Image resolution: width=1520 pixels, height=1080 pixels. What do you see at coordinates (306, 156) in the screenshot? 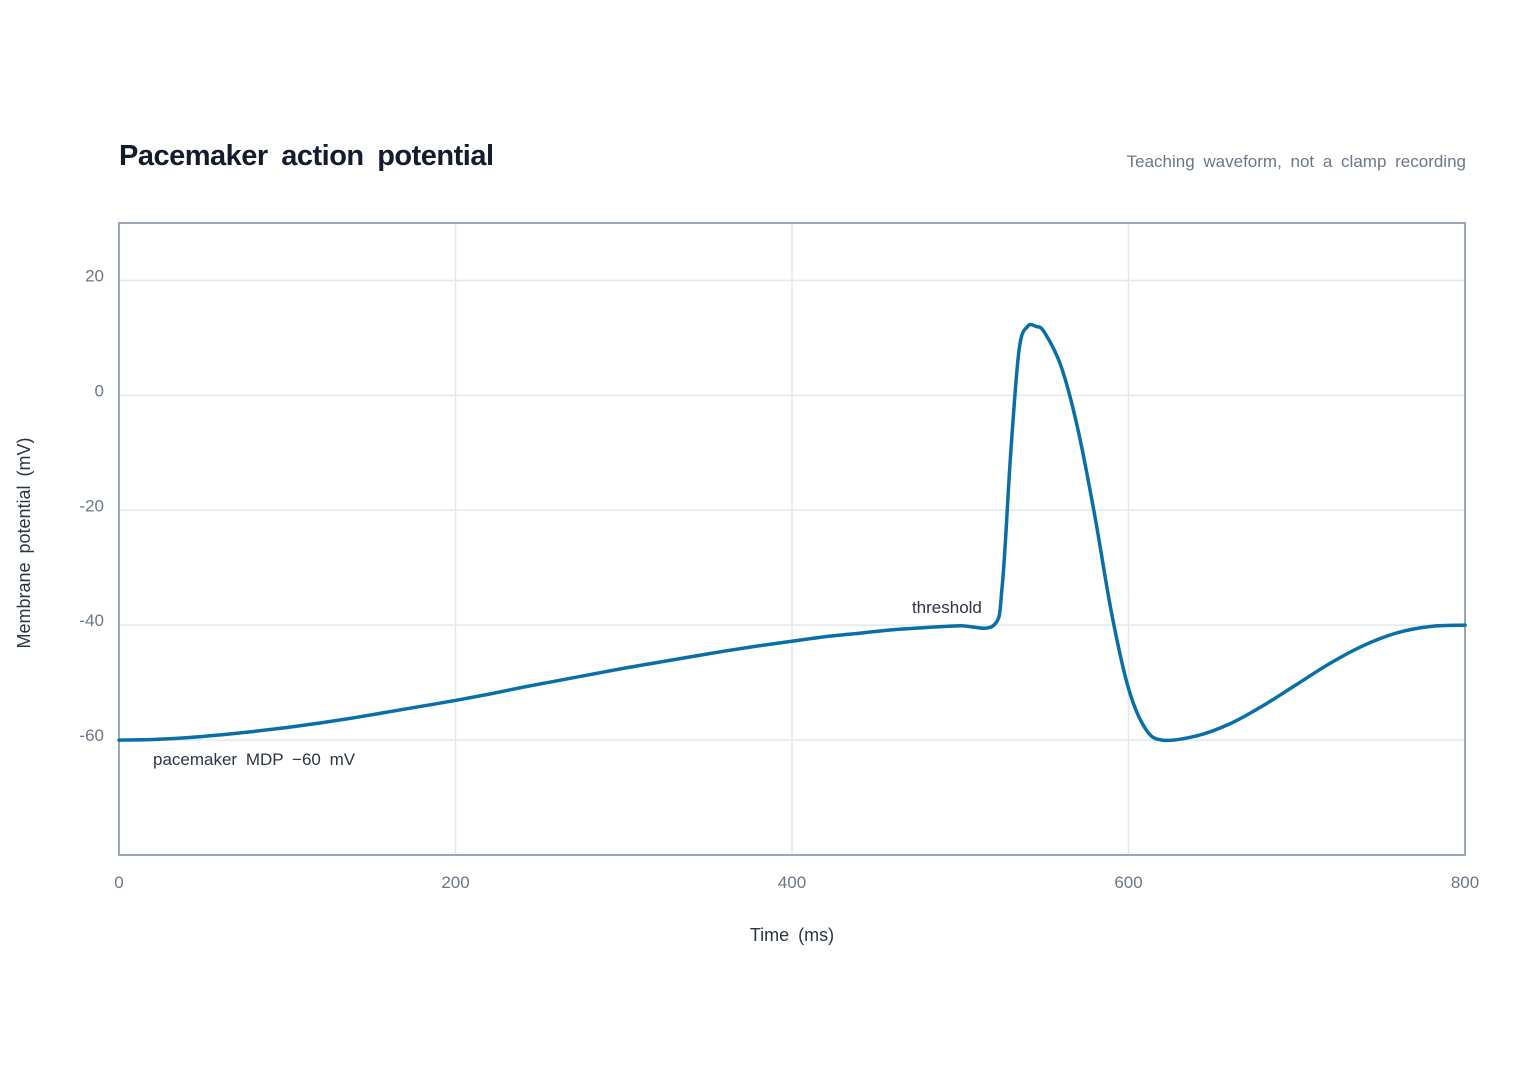
I see `chart-title: Pacemaker action potential` at bounding box center [306, 156].